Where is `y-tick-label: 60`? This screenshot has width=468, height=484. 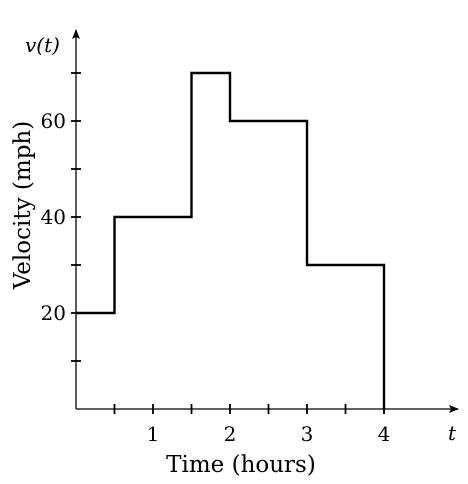 y-tick-label: 60 is located at coordinates (53, 121).